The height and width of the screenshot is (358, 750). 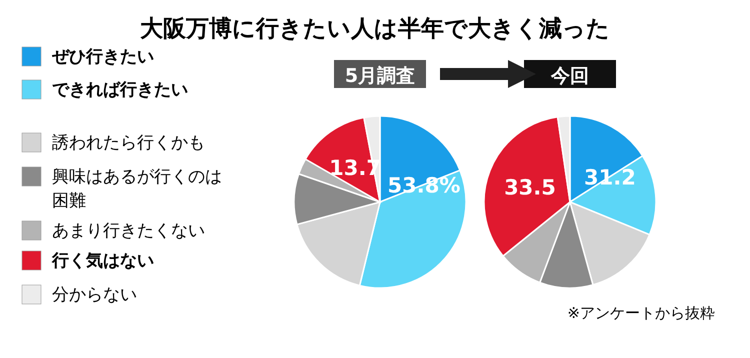 What do you see at coordinates (569, 76) in the screenshot?
I see `chart-subtitle: 今回` at bounding box center [569, 76].